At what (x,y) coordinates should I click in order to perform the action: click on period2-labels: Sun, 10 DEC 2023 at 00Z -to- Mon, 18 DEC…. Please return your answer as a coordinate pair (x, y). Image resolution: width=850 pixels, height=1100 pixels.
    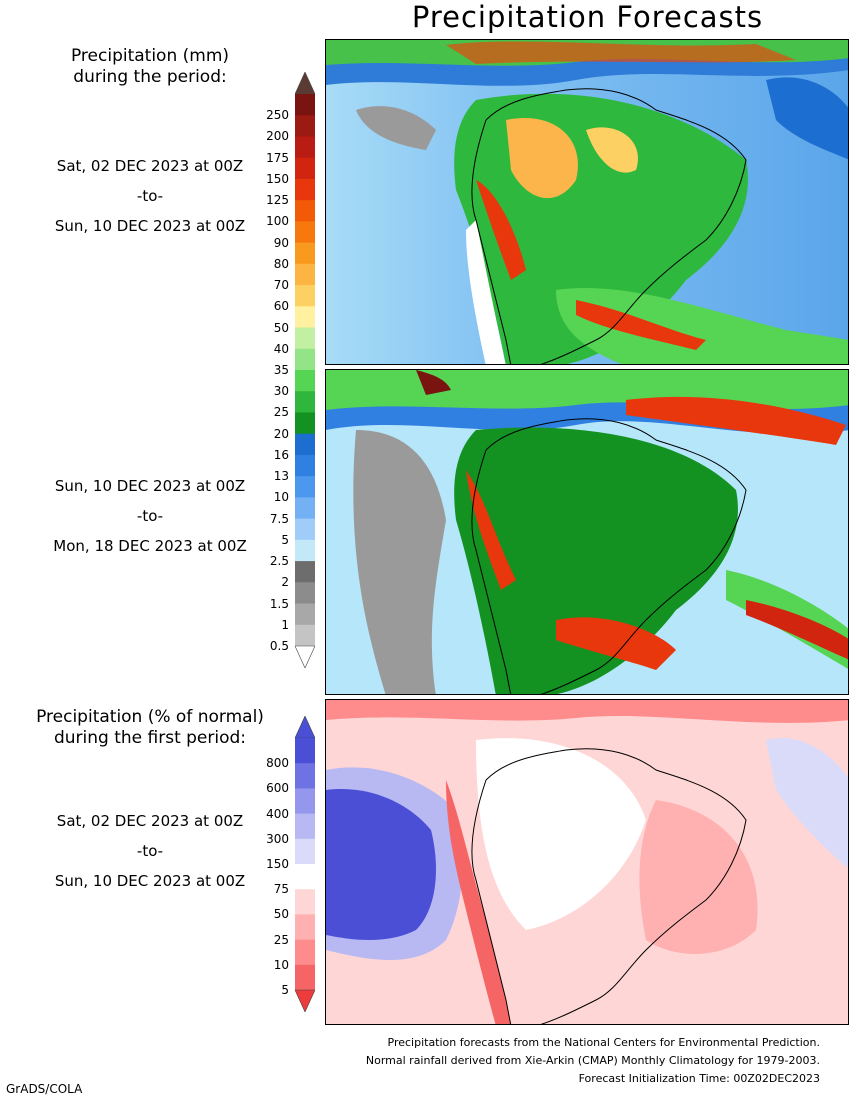
    Looking at the image, I should click on (150, 516).